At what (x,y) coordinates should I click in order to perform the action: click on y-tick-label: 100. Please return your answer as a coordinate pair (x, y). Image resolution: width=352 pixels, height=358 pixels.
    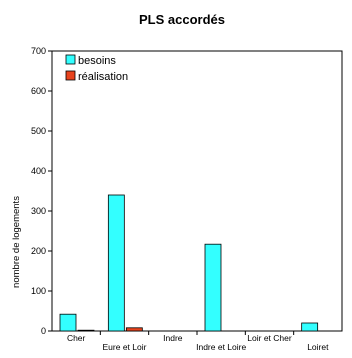
    Looking at the image, I should click on (38, 291).